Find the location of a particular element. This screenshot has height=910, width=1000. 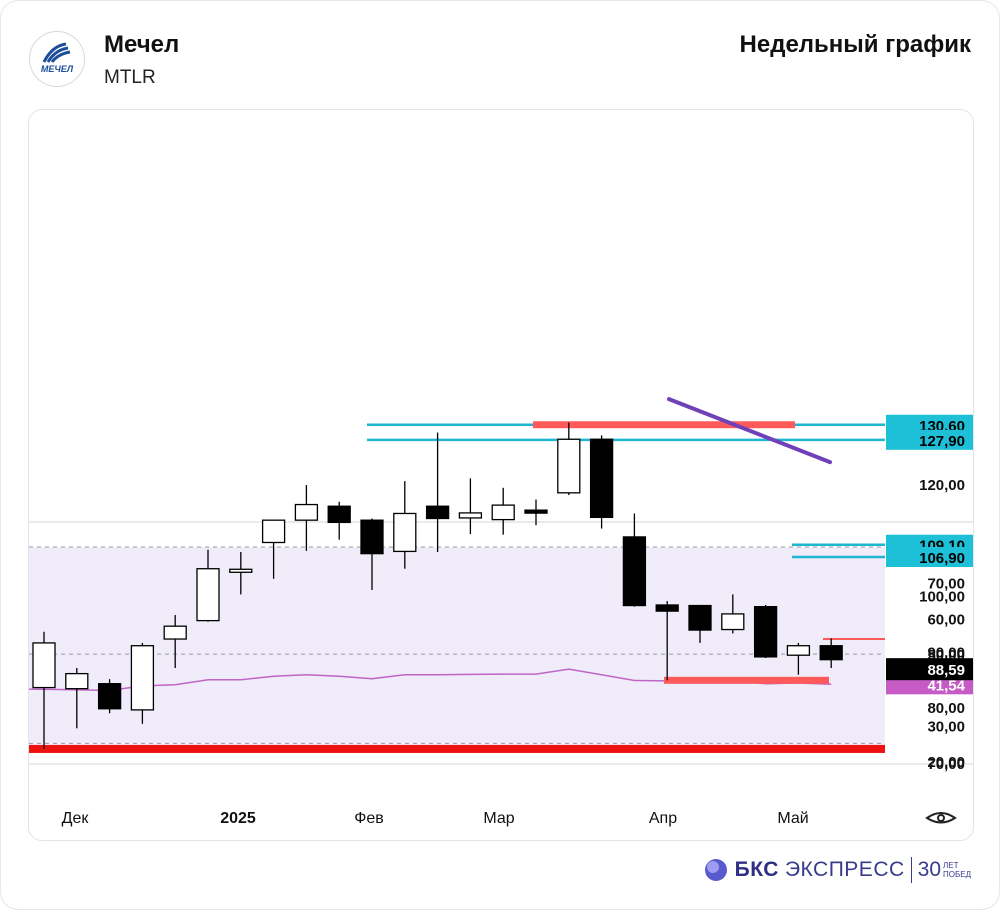

brand-small-1: ЛЕТ is located at coordinates (951, 865).